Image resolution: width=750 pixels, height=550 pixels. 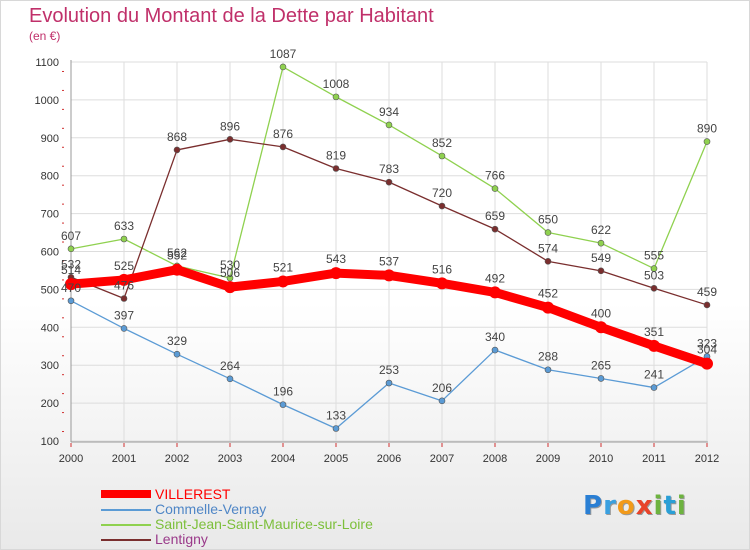 What do you see at coordinates (71, 270) in the screenshot?
I see `data-label-villerest: 514` at bounding box center [71, 270].